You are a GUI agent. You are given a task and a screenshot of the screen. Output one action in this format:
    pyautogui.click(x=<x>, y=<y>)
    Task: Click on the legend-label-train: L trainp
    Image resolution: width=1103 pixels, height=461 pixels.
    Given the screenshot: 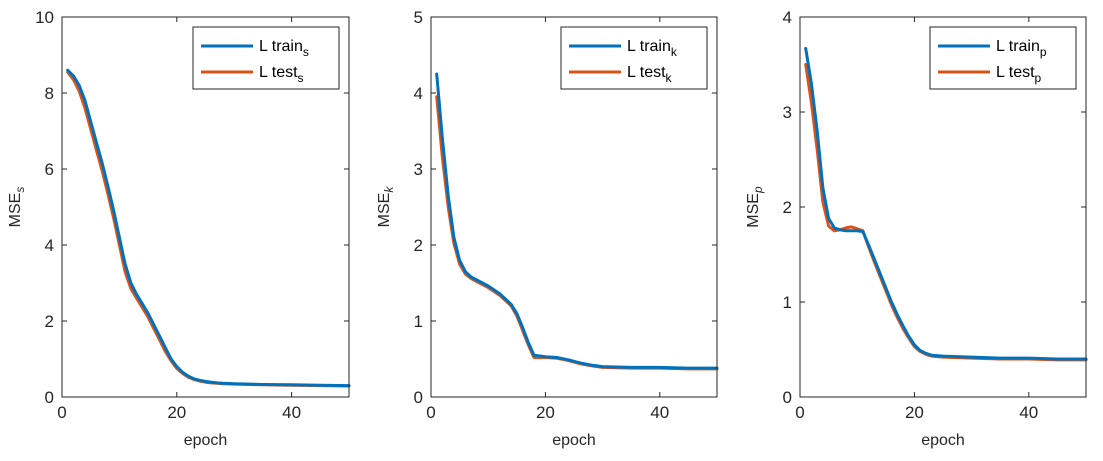 What is the action you would take?
    pyautogui.click(x=1021, y=48)
    